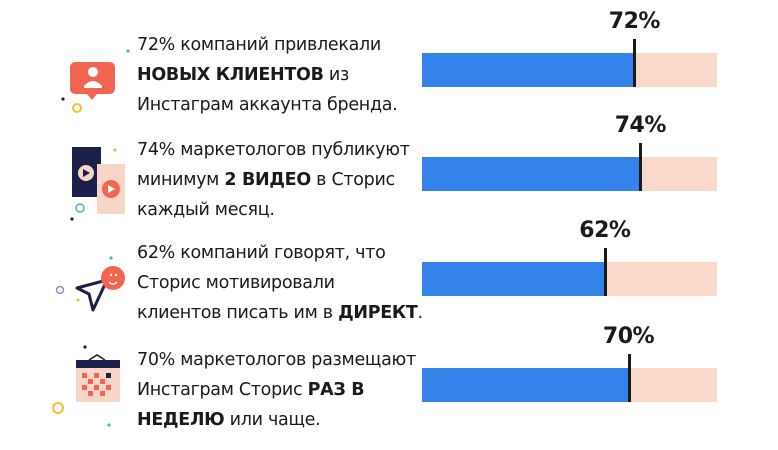 The height and width of the screenshot is (450, 778). I want to click on text-line: клиентов писать им в ДИРЕКТ., so click(280, 313).